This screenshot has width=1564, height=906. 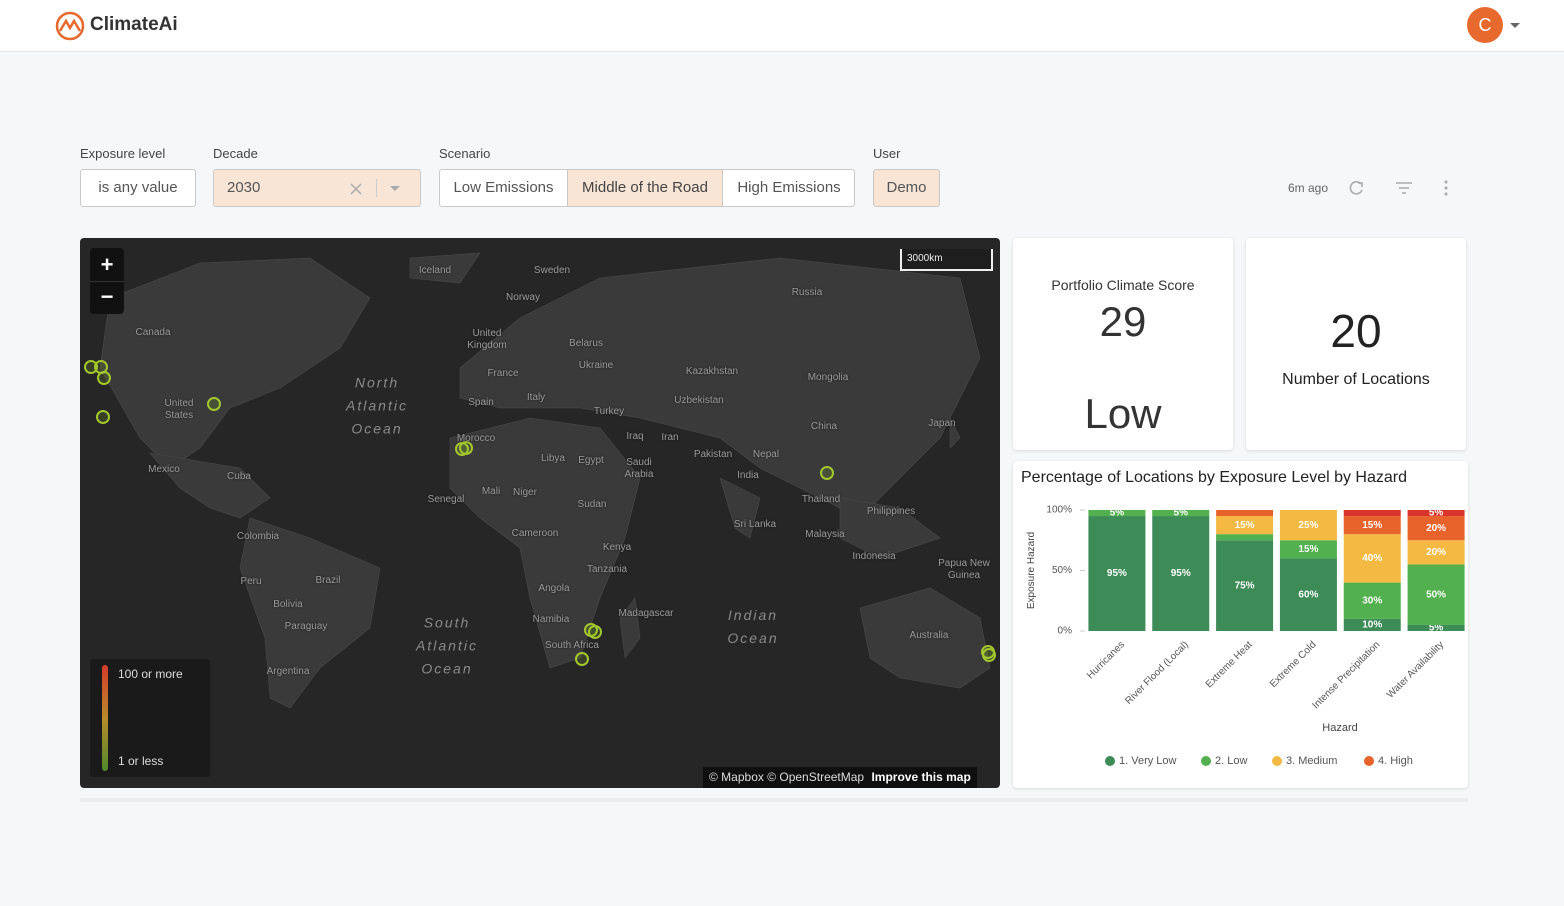 I want to click on map-label: Japan, so click(x=942, y=423).